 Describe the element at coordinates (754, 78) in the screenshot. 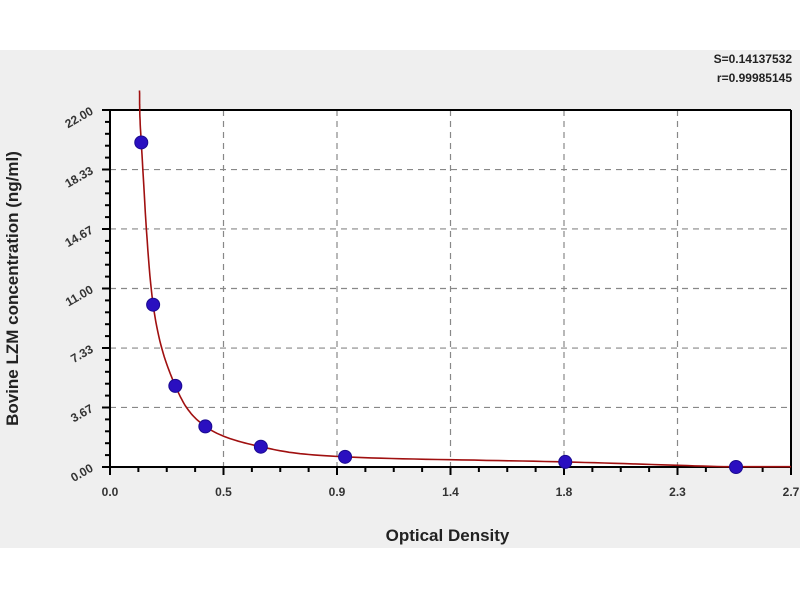

I see `r-value: r=0.99985145` at that location.